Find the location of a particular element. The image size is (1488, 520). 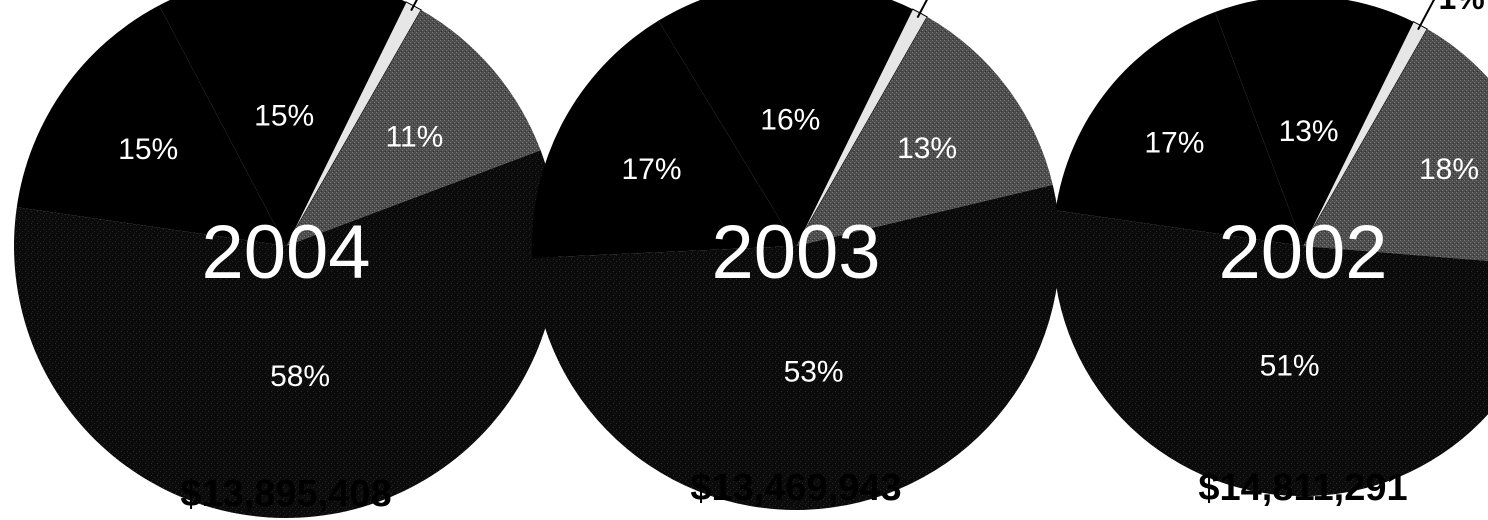

total-amount: $13,469,943 is located at coordinates (795, 488).